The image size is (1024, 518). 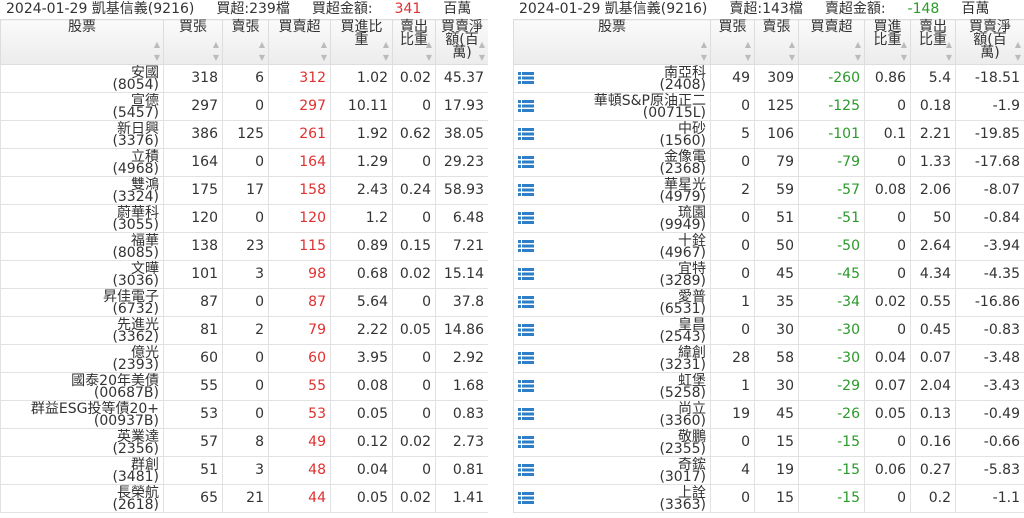 I want to click on stock-name: 宣德, so click(x=145, y=100).